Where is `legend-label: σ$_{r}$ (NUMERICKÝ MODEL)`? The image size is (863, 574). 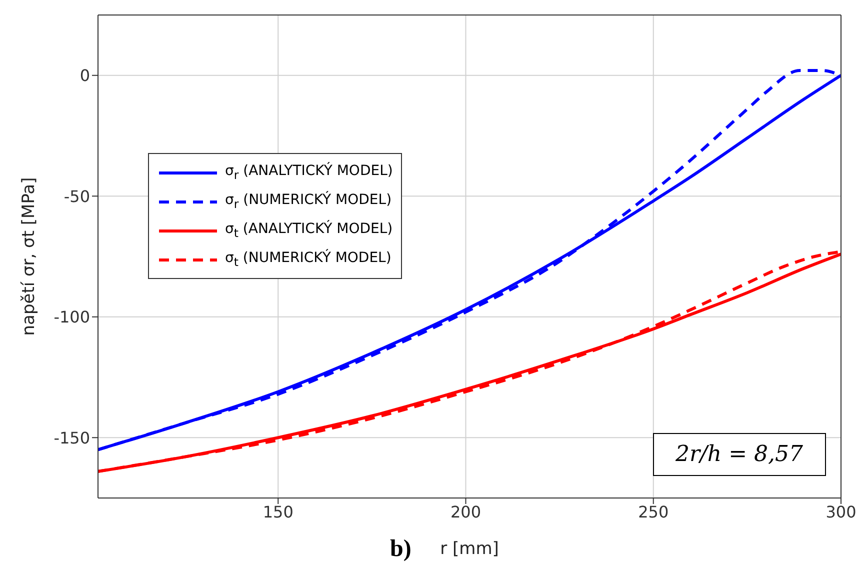
legend-label: σ$_{r}$ (NUMERICKÝ MODEL) is located at coordinates (308, 201).